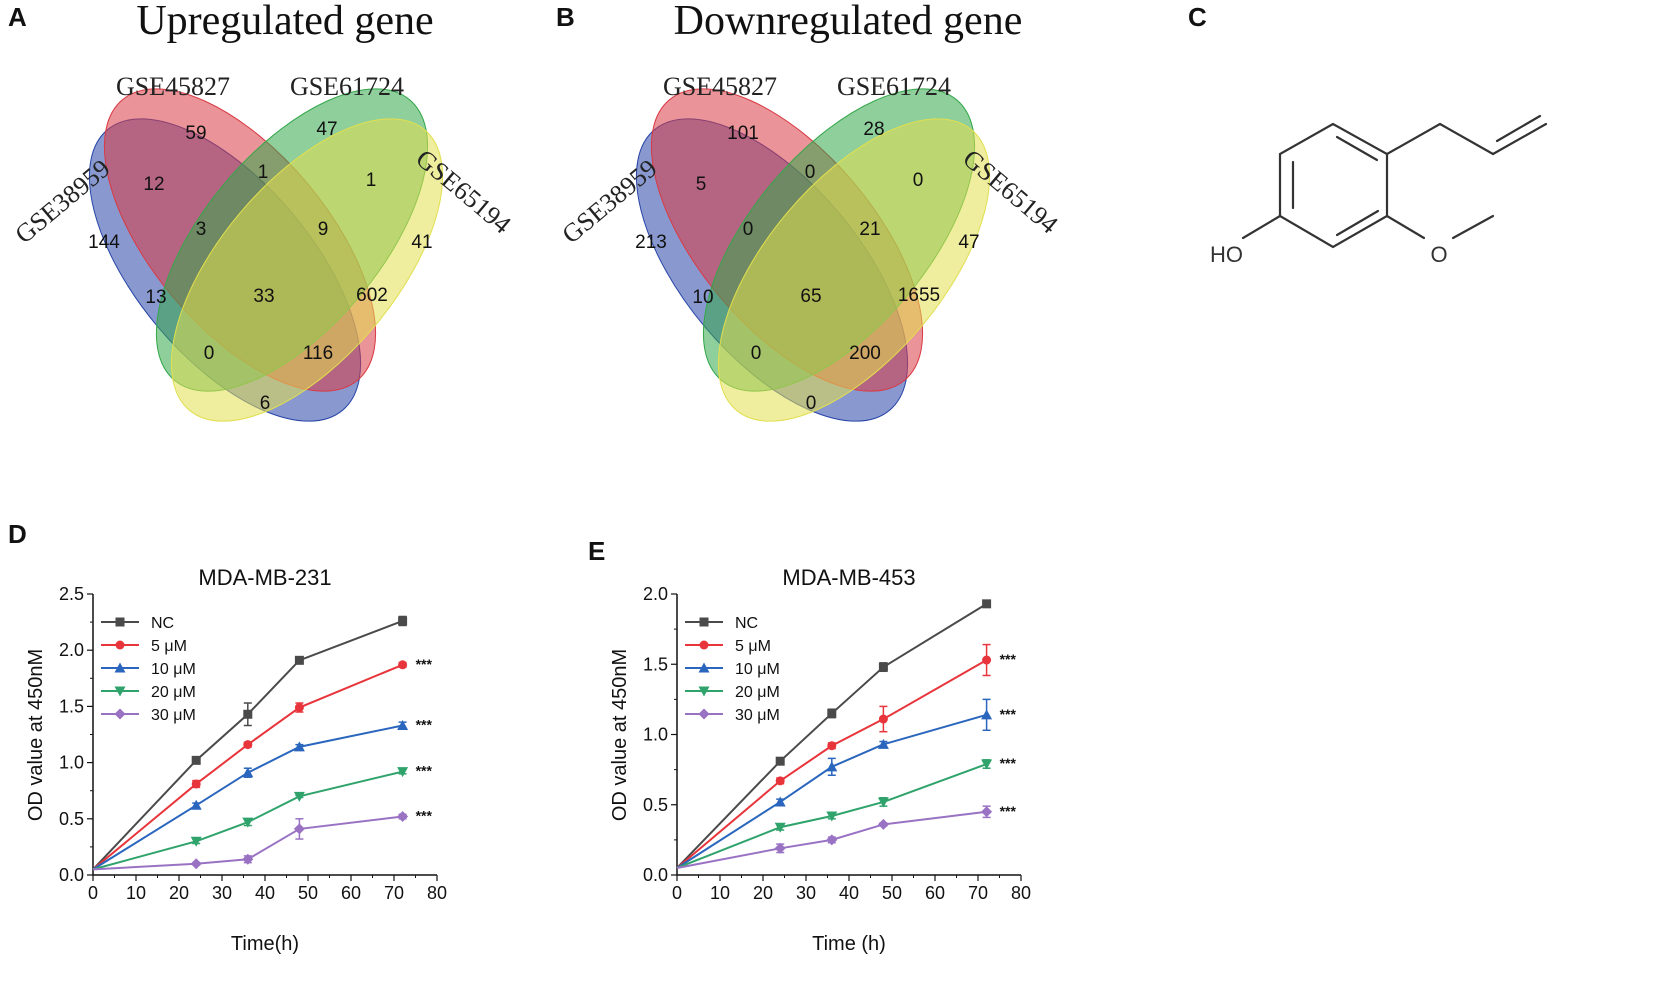  I want to click on venn-shapes-down, so click(813, 255).